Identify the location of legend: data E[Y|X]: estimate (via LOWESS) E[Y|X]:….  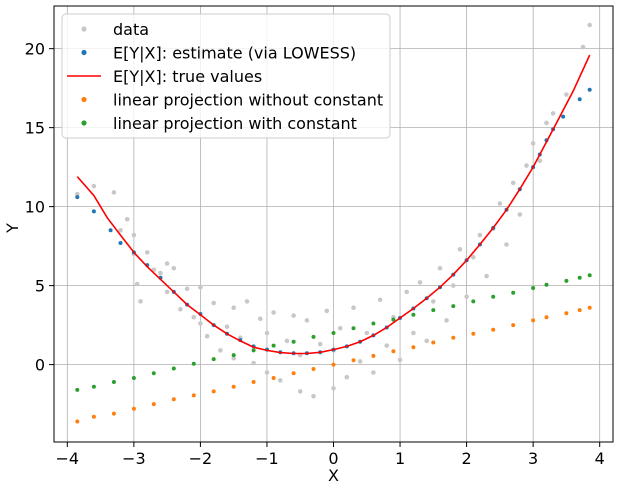
(226, 76).